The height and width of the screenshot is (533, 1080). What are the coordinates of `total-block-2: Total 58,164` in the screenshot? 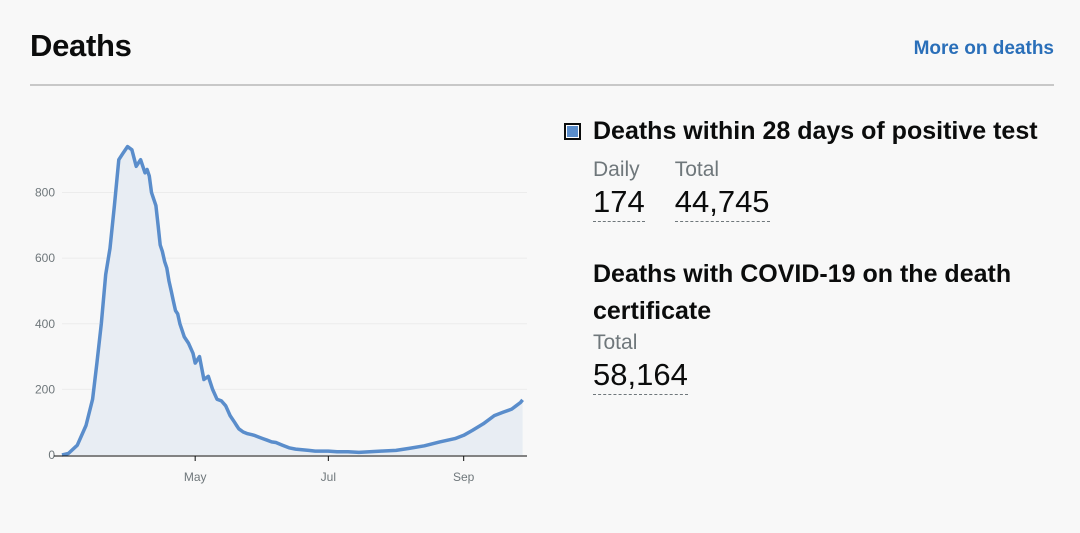 It's located at (640, 363).